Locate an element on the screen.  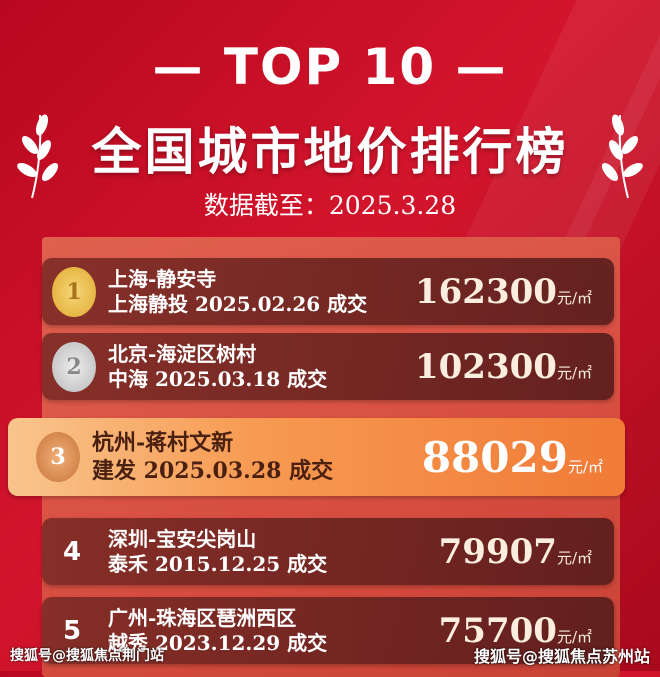
rank-number: 4 is located at coordinates (72, 551).